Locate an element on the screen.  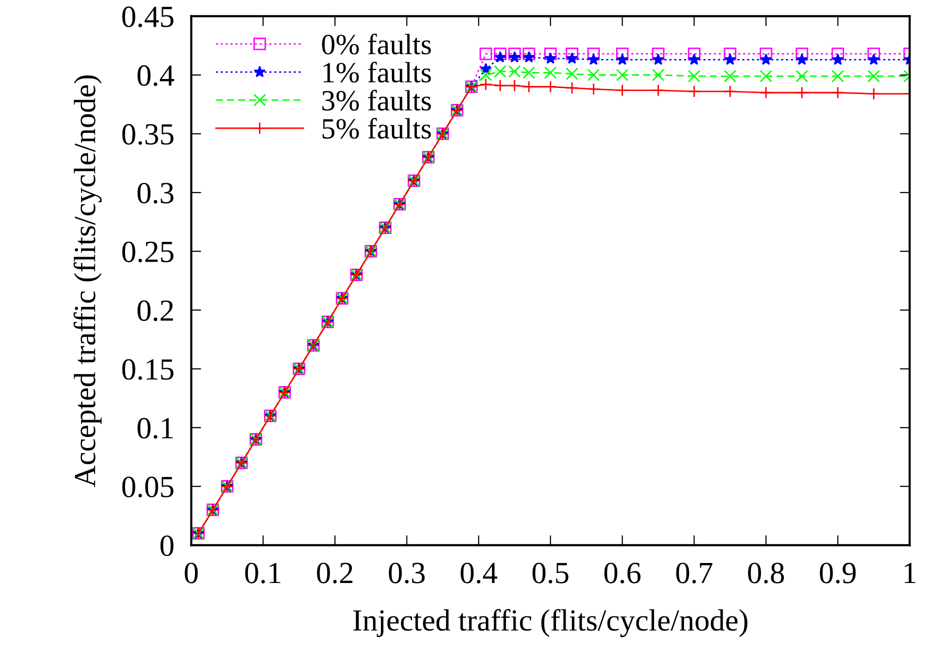
x-tick-label: 0.1 is located at coordinates (262, 573).